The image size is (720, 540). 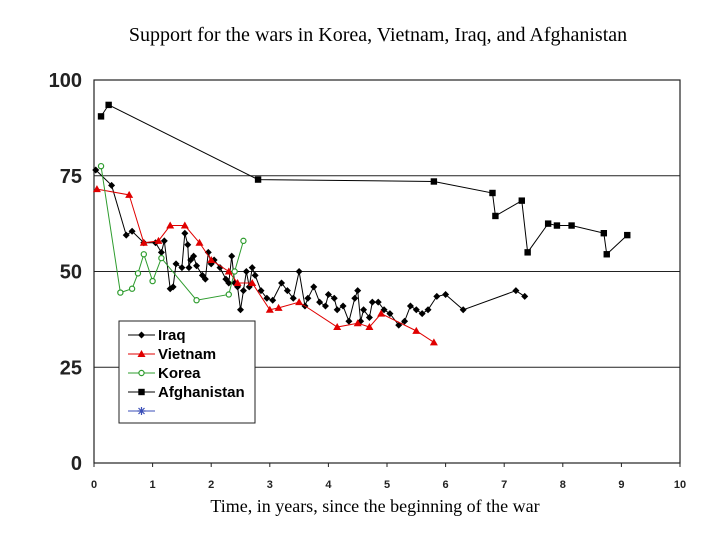 I want to click on legend-marker-afghanistan, so click(x=141, y=392).